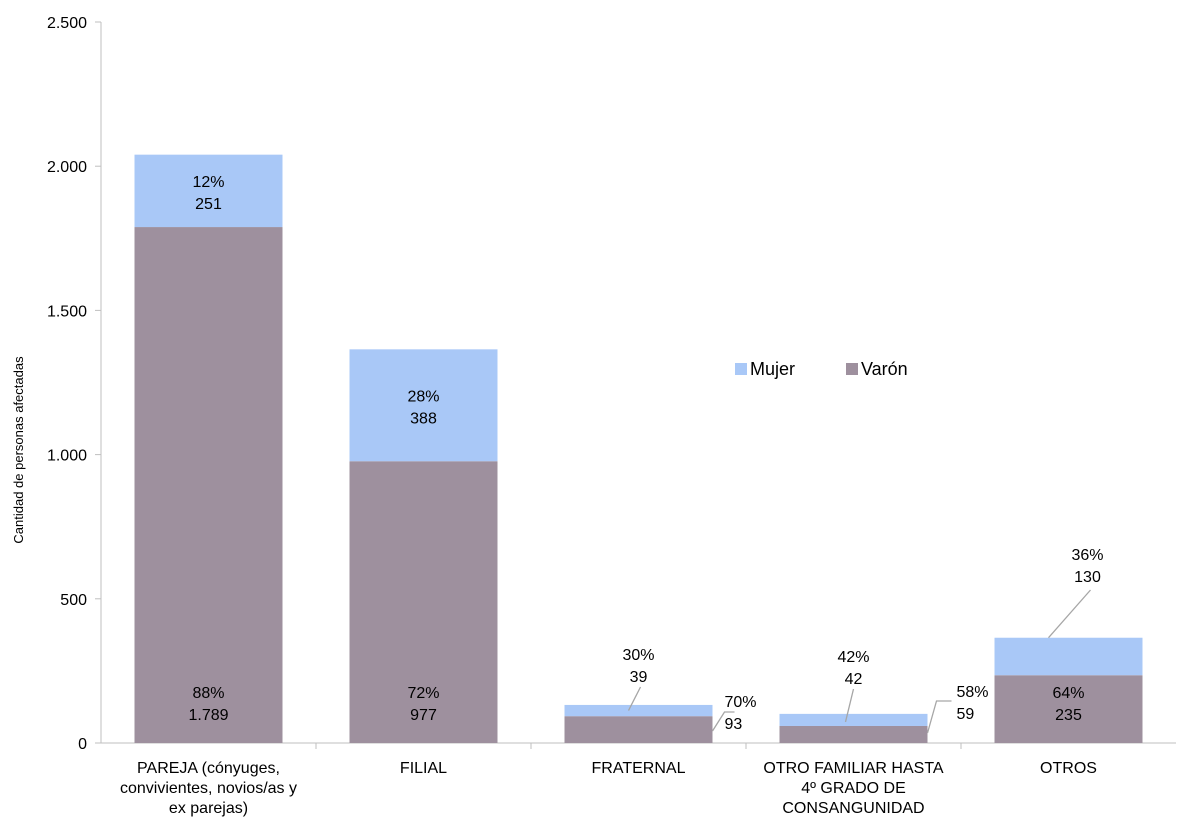 The height and width of the screenshot is (819, 1177). I want to click on data-label: 130, so click(1087, 577).